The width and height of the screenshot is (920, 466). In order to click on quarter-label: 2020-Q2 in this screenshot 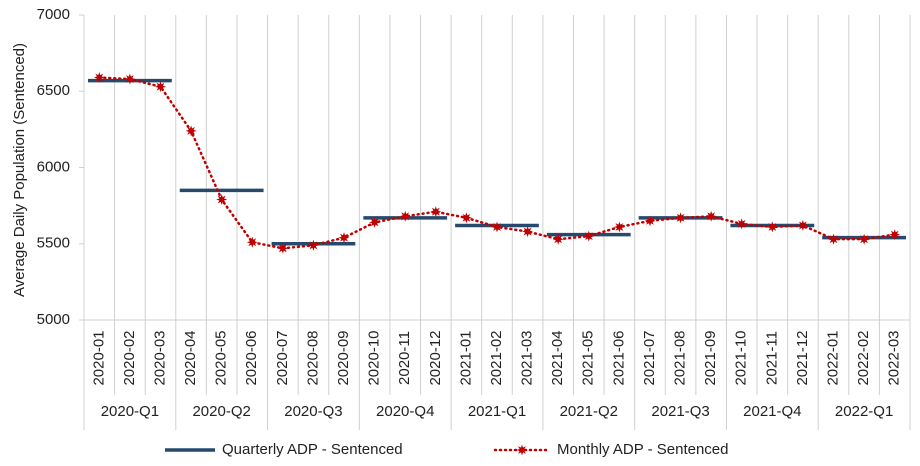, I will do `click(221, 411)`.